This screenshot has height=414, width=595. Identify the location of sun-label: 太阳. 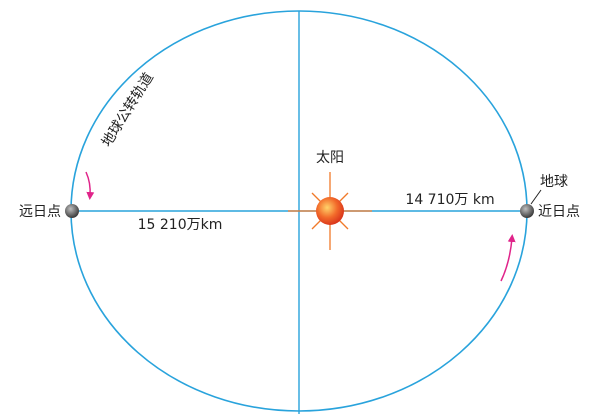
(330, 158).